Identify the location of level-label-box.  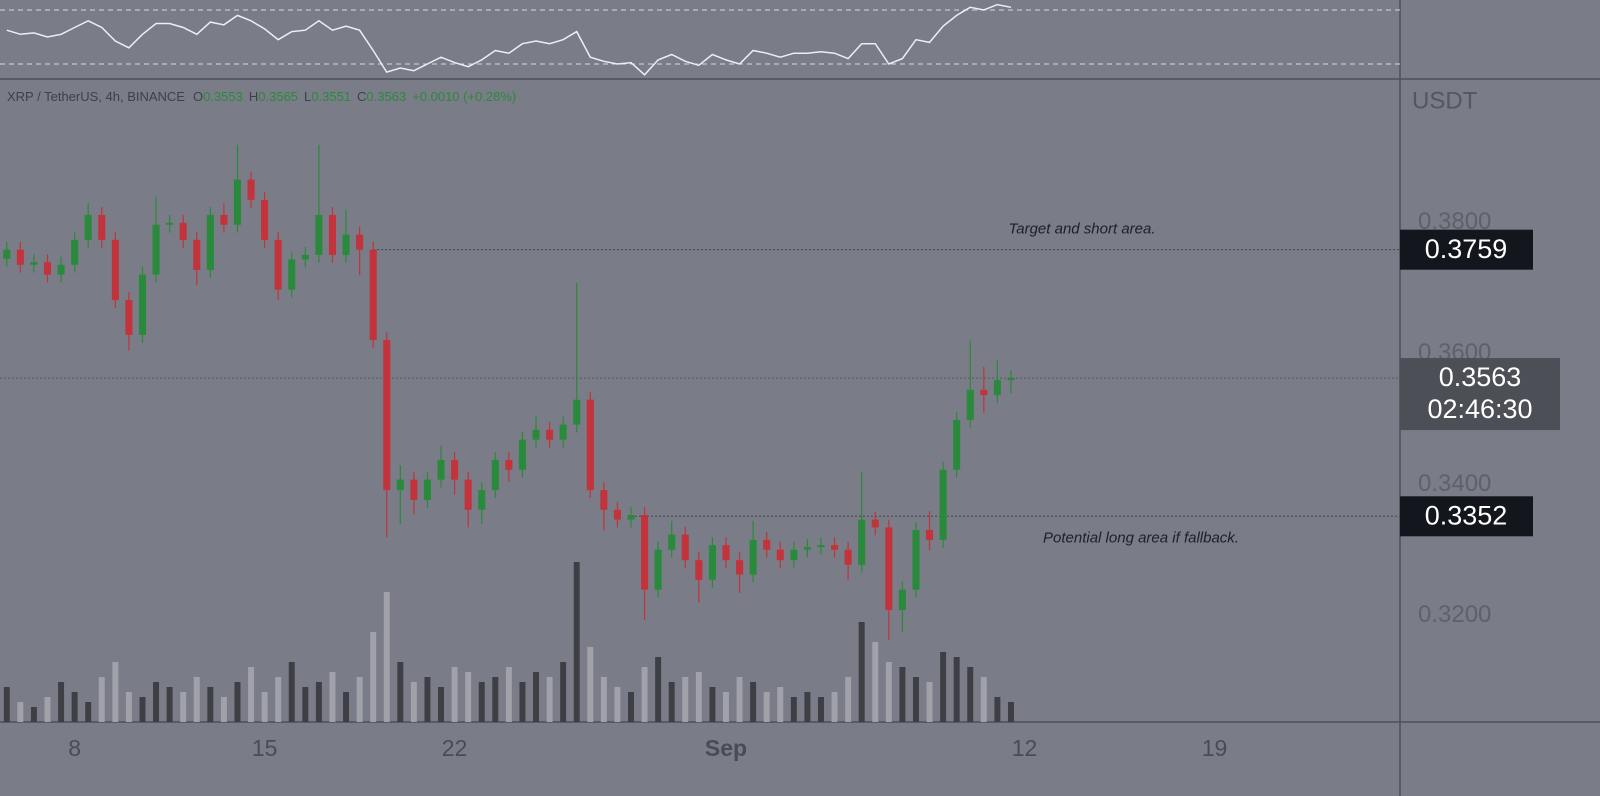
(1466, 249).